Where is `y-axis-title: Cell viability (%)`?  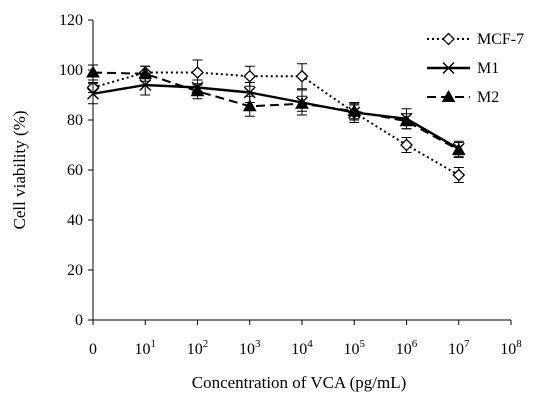 y-axis-title: Cell viability (%) is located at coordinates (19, 170).